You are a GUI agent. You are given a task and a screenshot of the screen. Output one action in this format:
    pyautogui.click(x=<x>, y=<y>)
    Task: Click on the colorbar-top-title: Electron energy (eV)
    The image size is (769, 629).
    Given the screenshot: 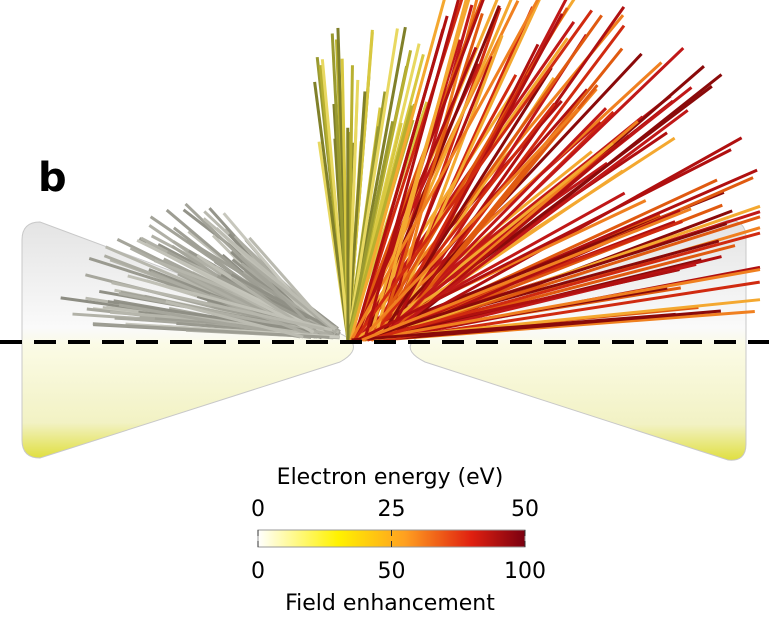 What is the action you would take?
    pyautogui.click(x=390, y=477)
    